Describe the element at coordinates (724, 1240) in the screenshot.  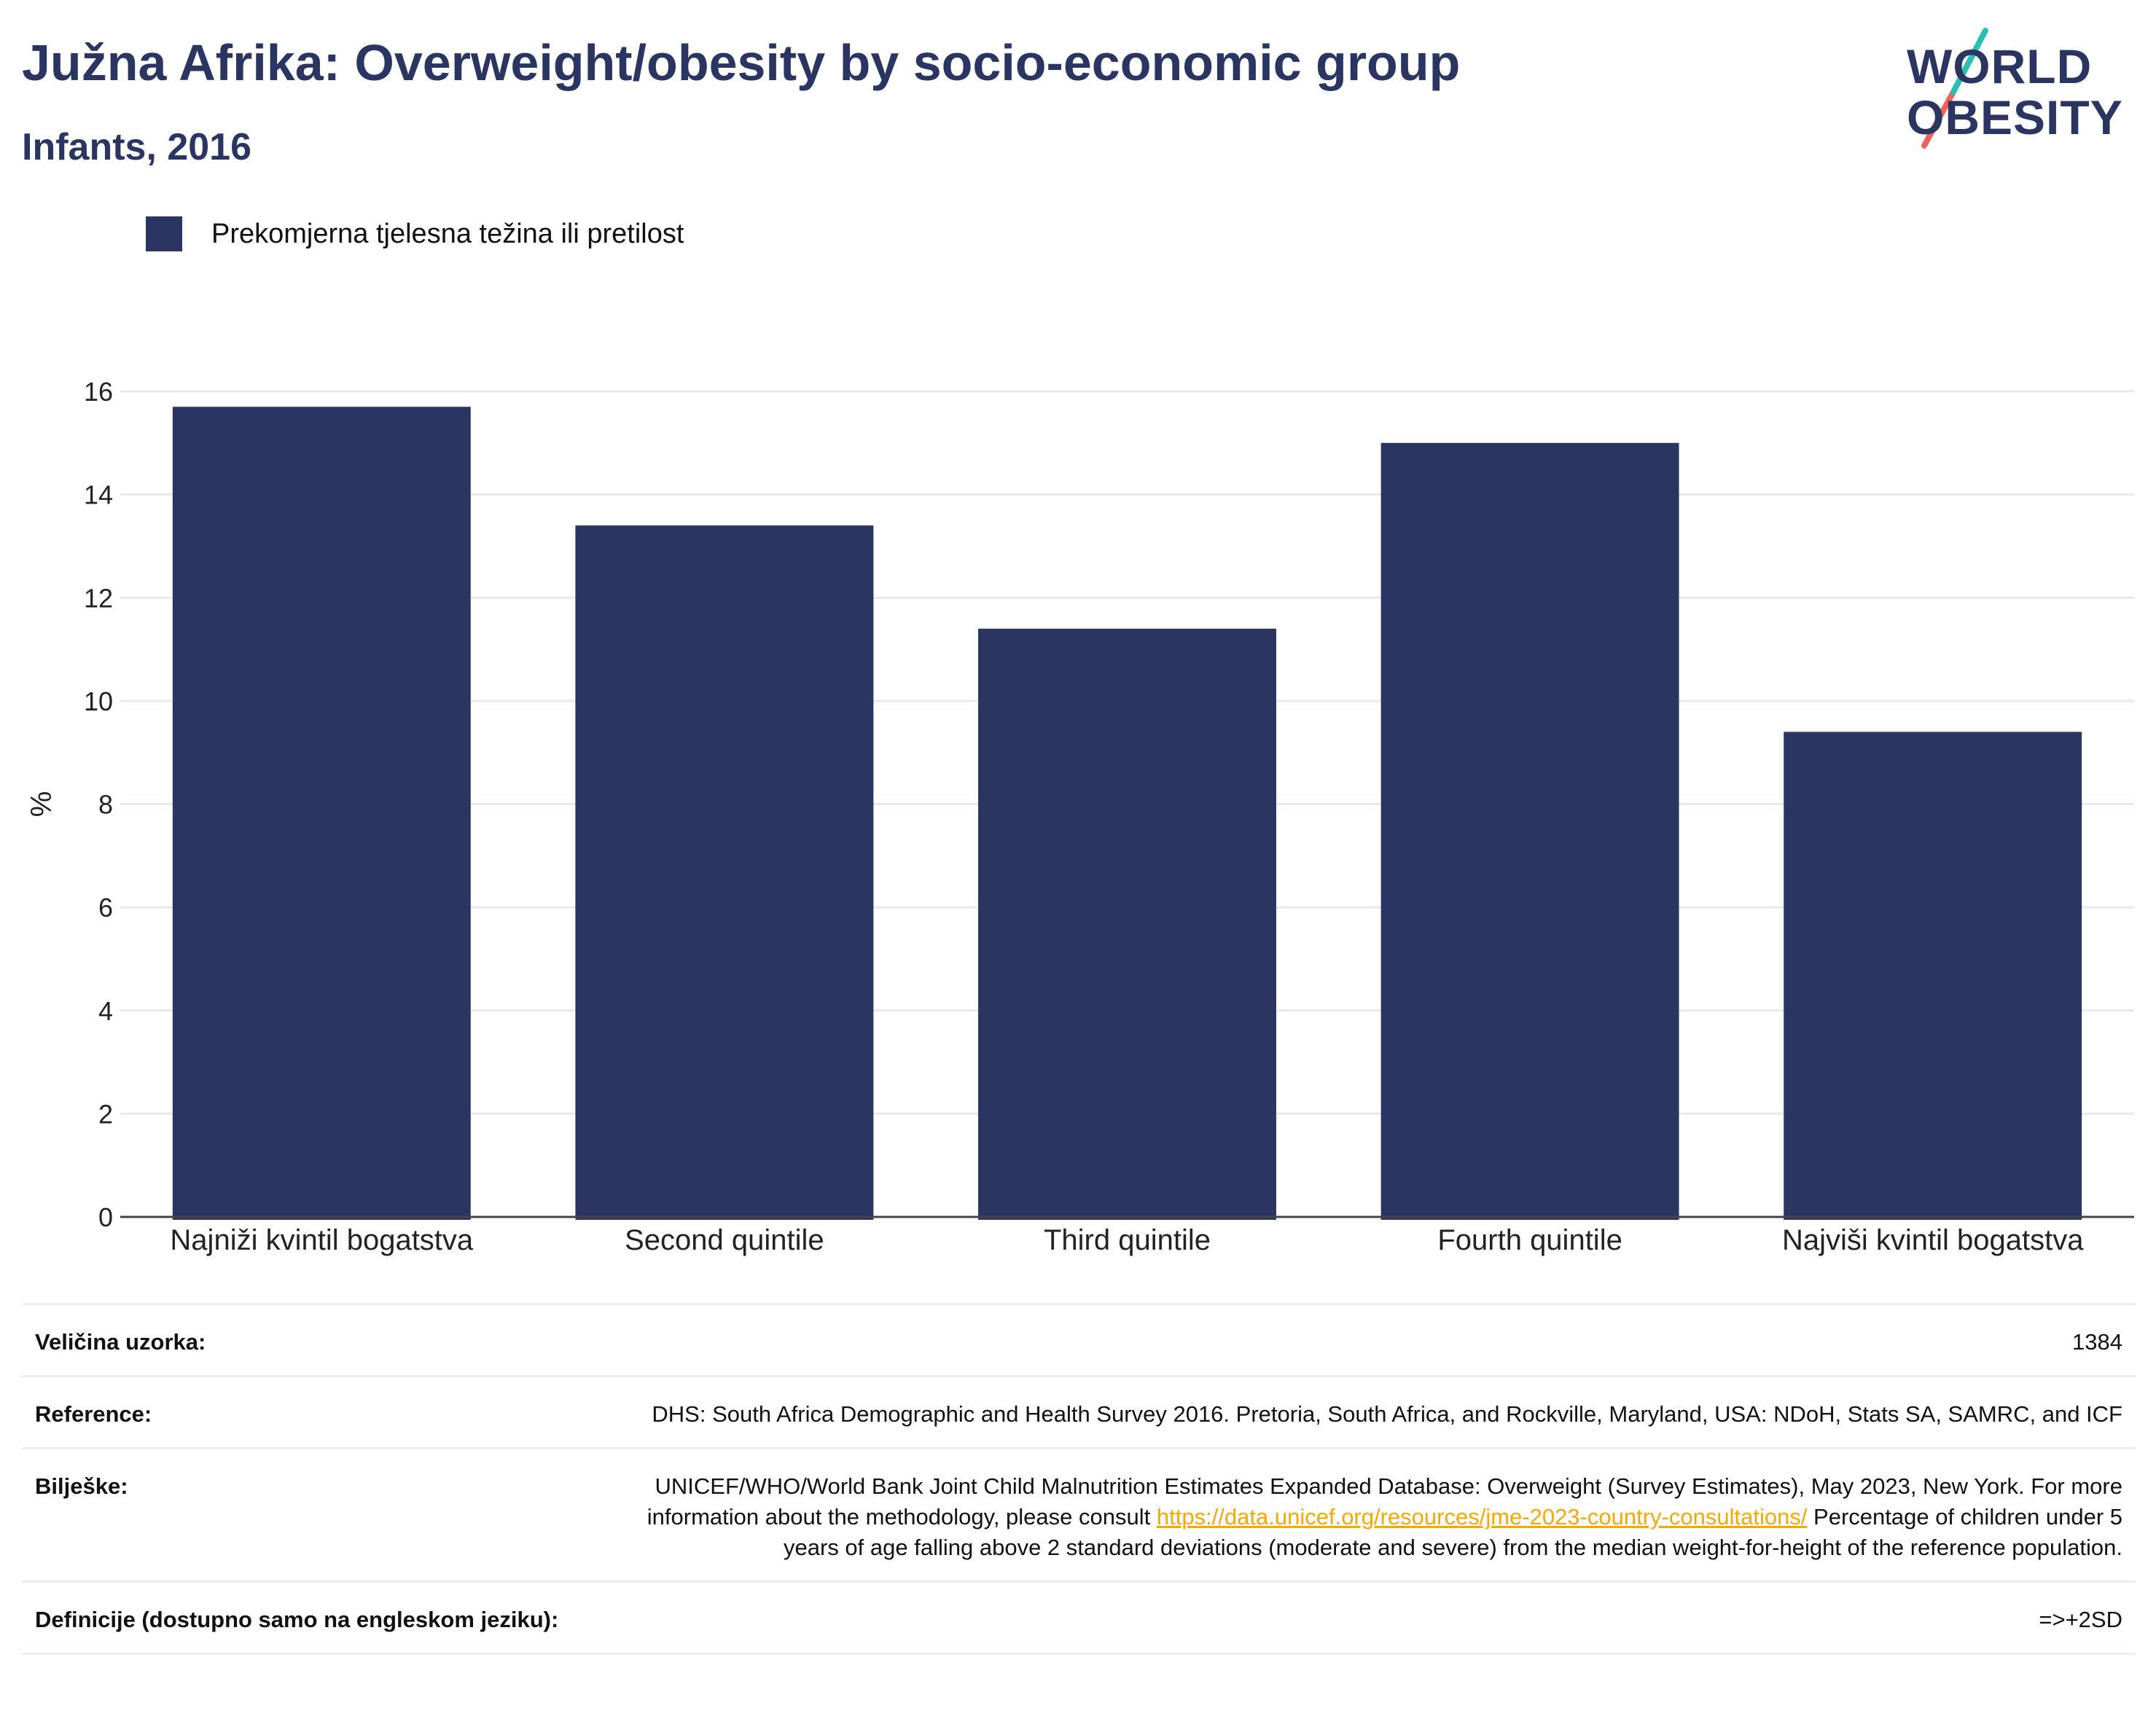
I see `x-tick-label: Second quintile` at that location.